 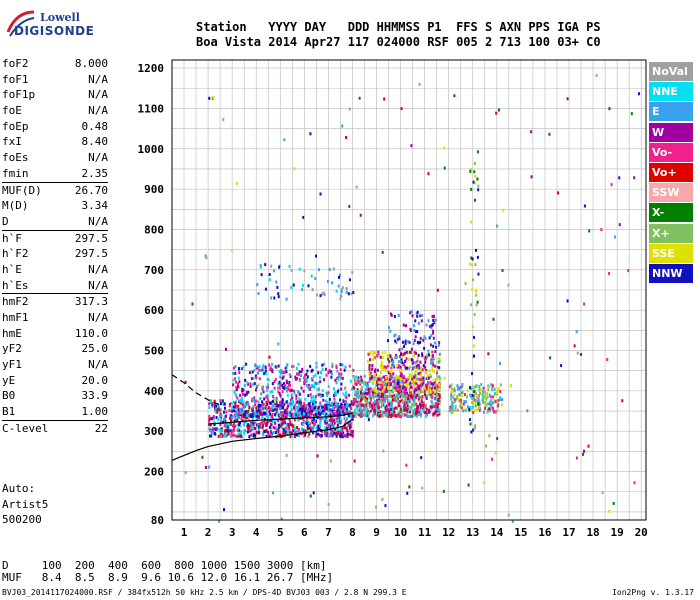 I want to click on param-value: N/A, so click(x=98, y=158).